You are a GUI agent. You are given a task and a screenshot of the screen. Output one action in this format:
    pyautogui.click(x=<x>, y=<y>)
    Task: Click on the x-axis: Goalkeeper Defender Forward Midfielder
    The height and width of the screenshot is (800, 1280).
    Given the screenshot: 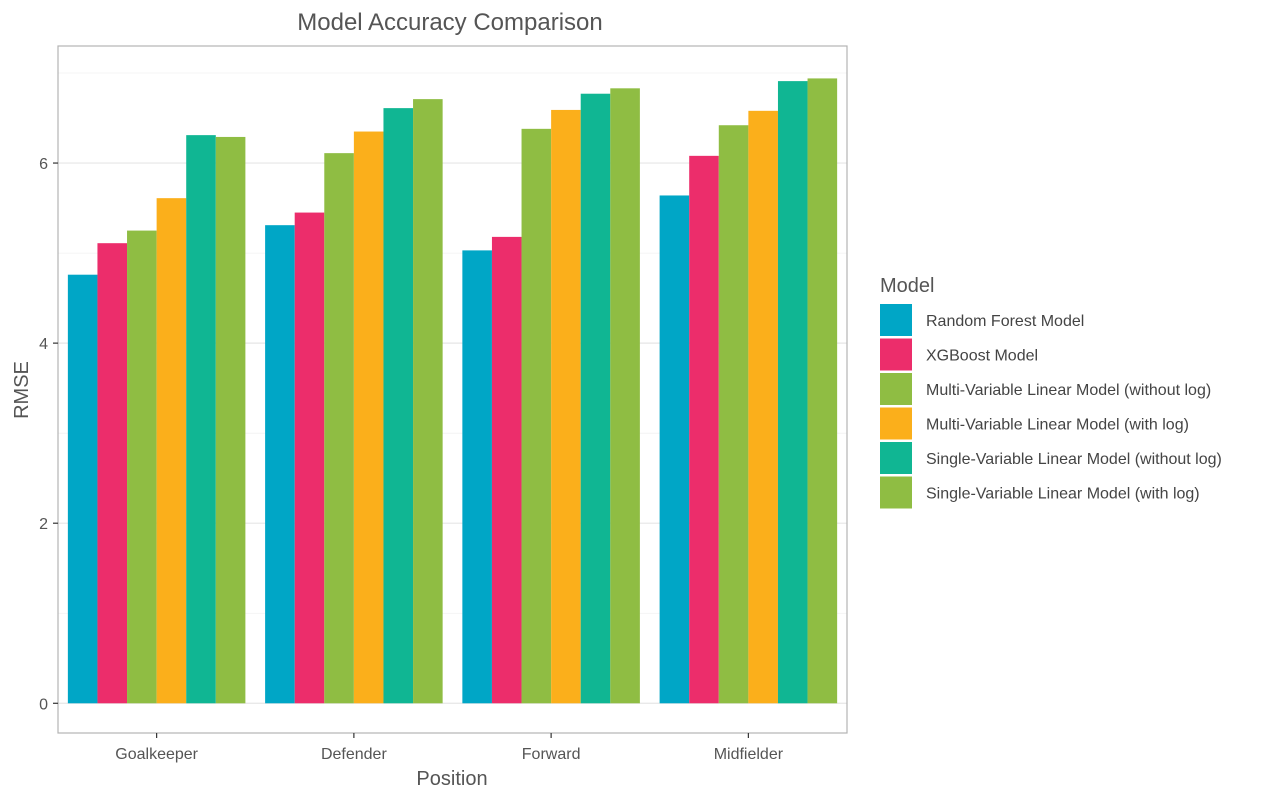 What is the action you would take?
    pyautogui.click(x=449, y=748)
    